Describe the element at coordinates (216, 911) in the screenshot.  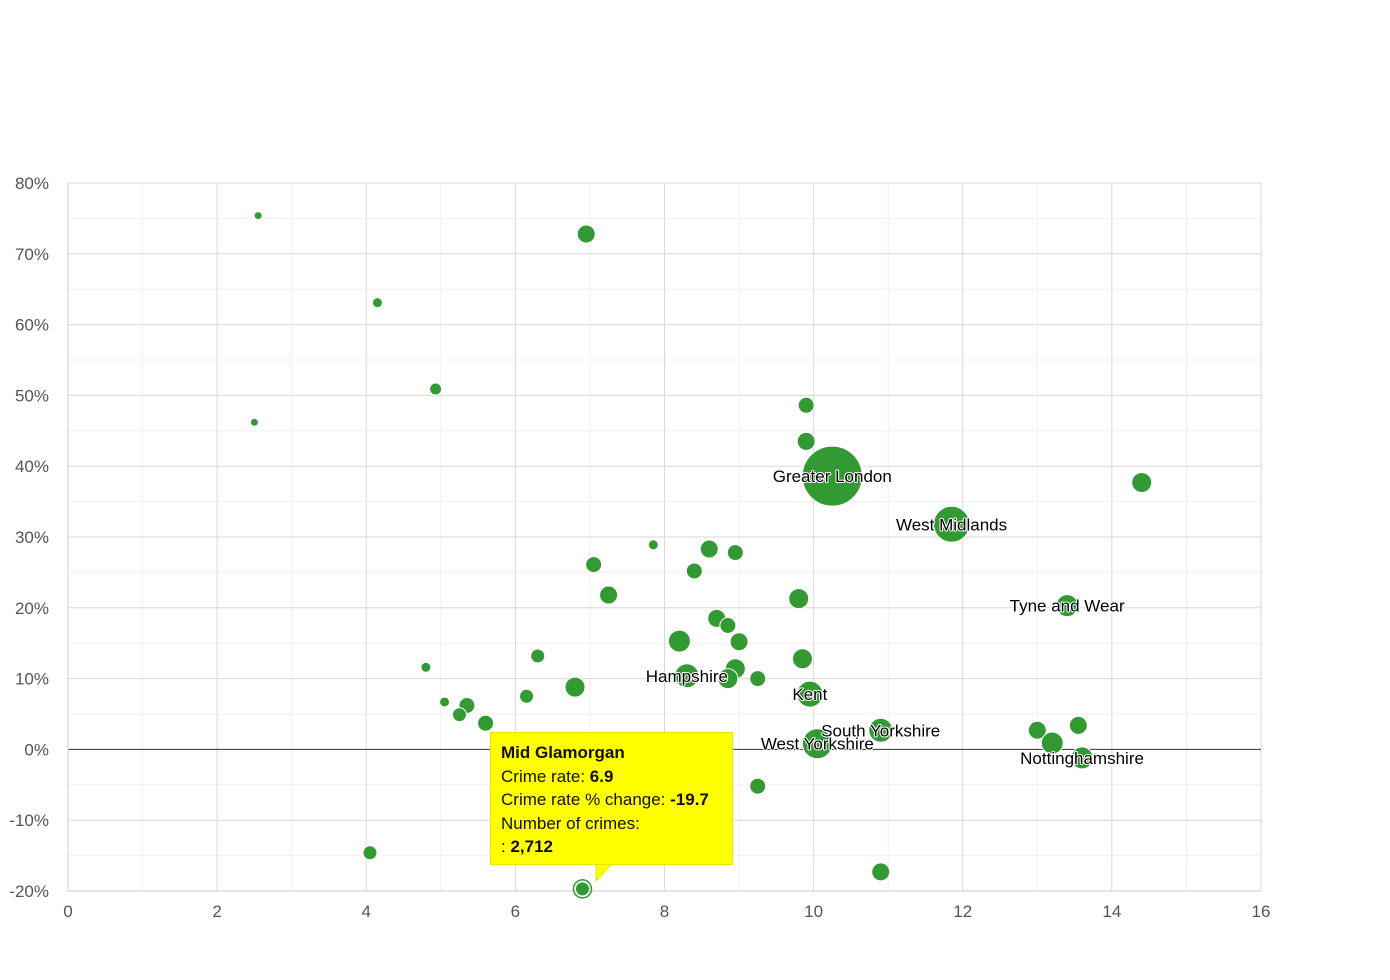
I see `x-tick-label: 2` at that location.